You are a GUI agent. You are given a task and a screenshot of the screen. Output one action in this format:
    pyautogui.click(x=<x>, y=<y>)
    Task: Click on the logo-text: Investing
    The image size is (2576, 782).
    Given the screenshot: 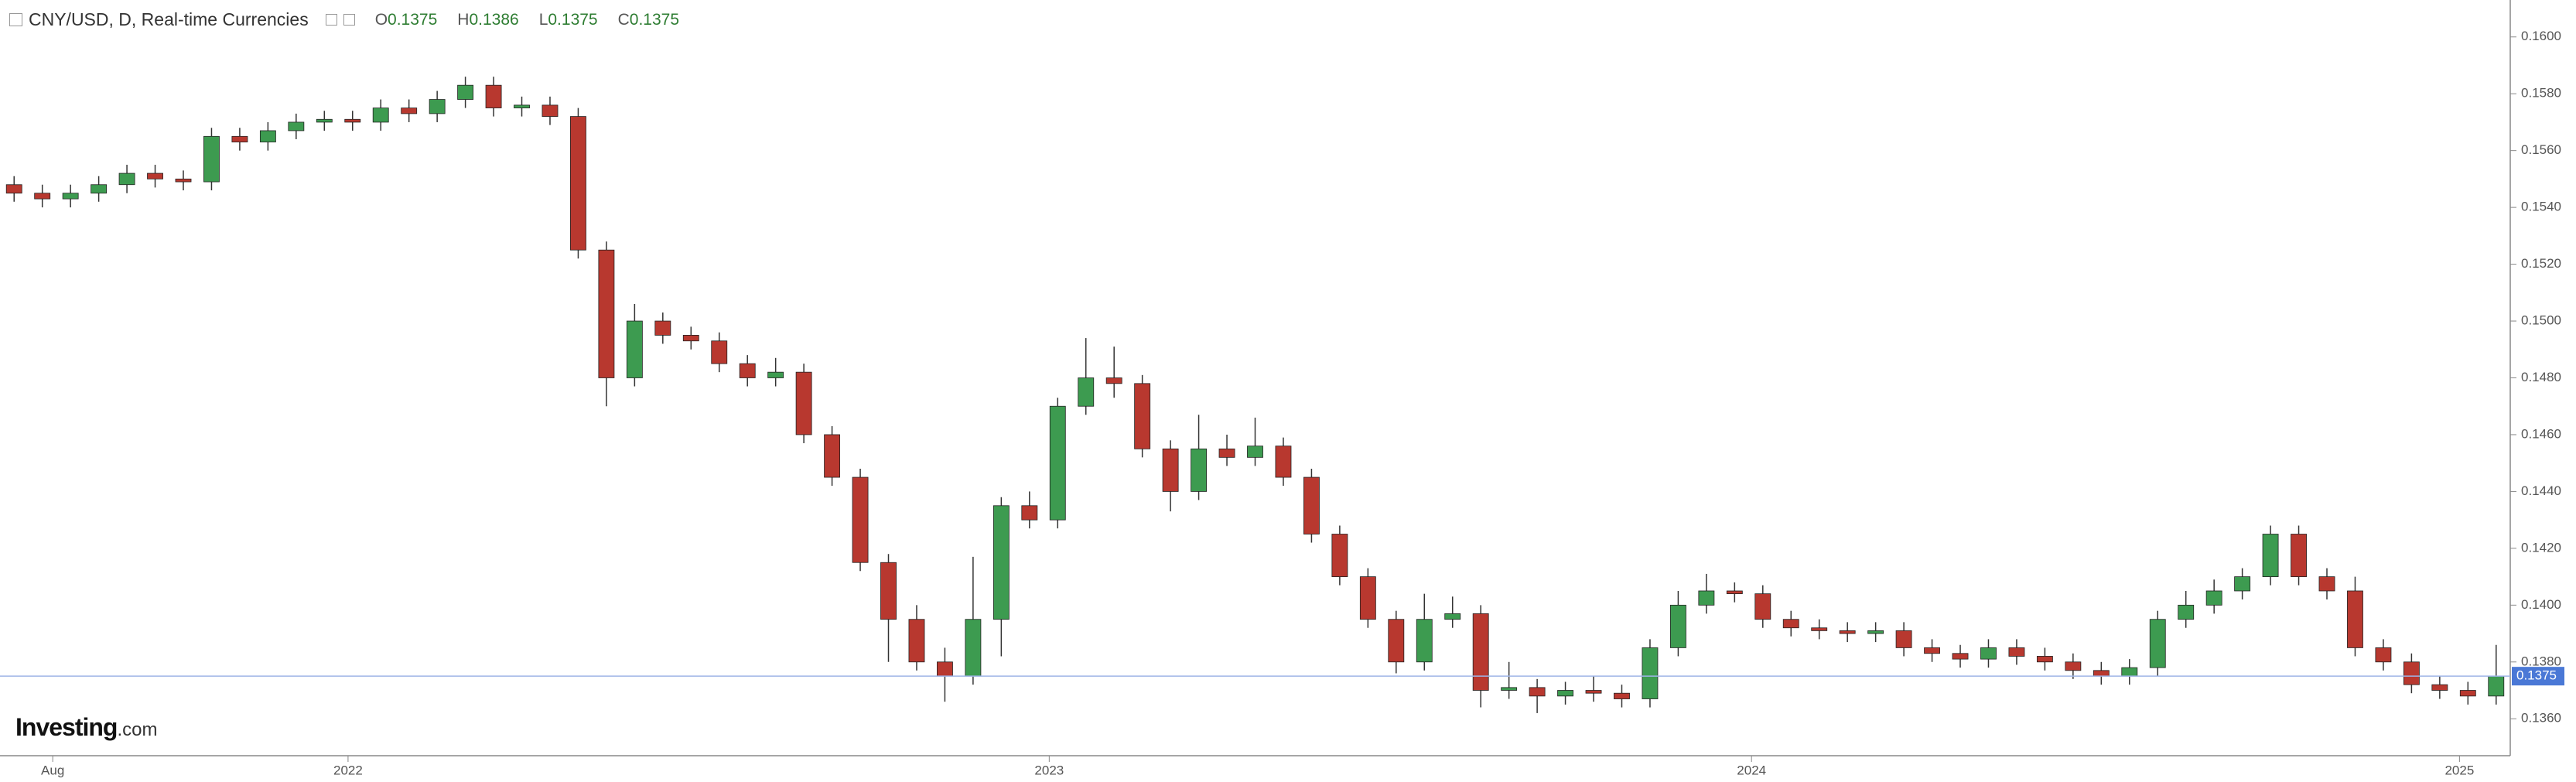 What is the action you would take?
    pyautogui.click(x=66, y=727)
    